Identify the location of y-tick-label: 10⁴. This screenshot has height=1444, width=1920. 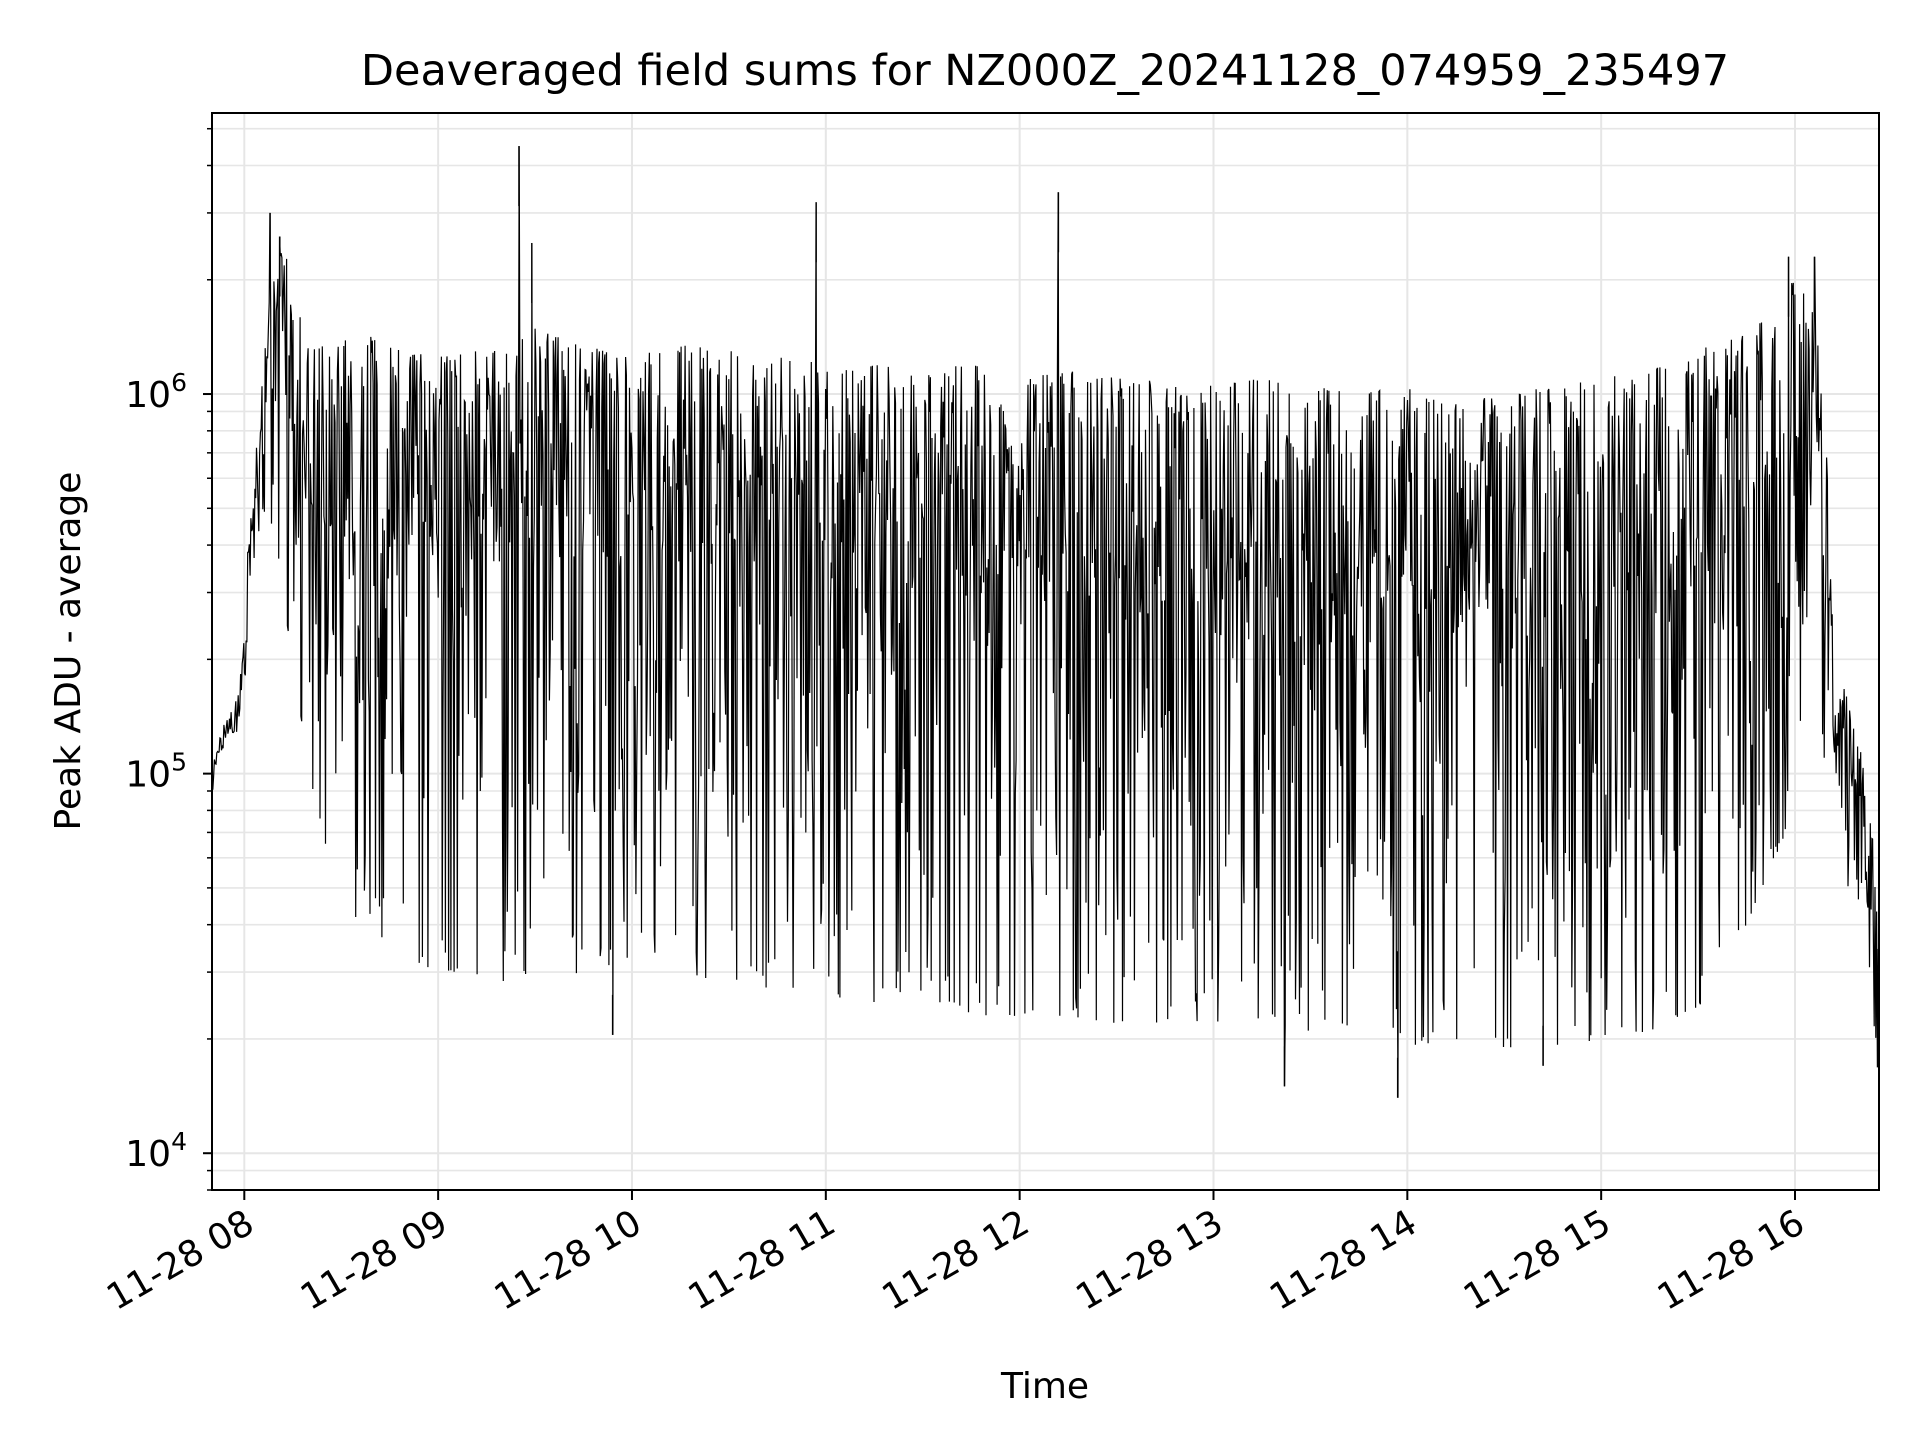
(156, 1151).